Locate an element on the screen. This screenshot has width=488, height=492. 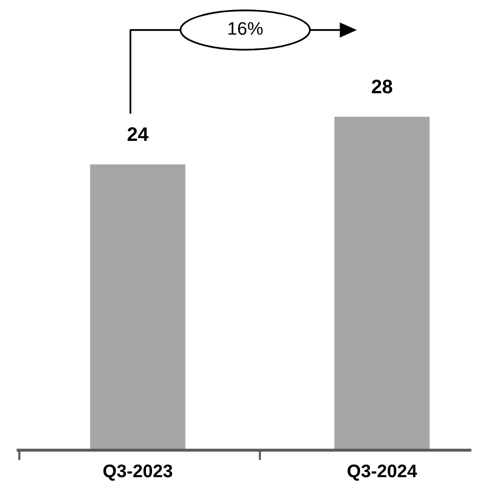
text: 16% is located at coordinates (245, 28).